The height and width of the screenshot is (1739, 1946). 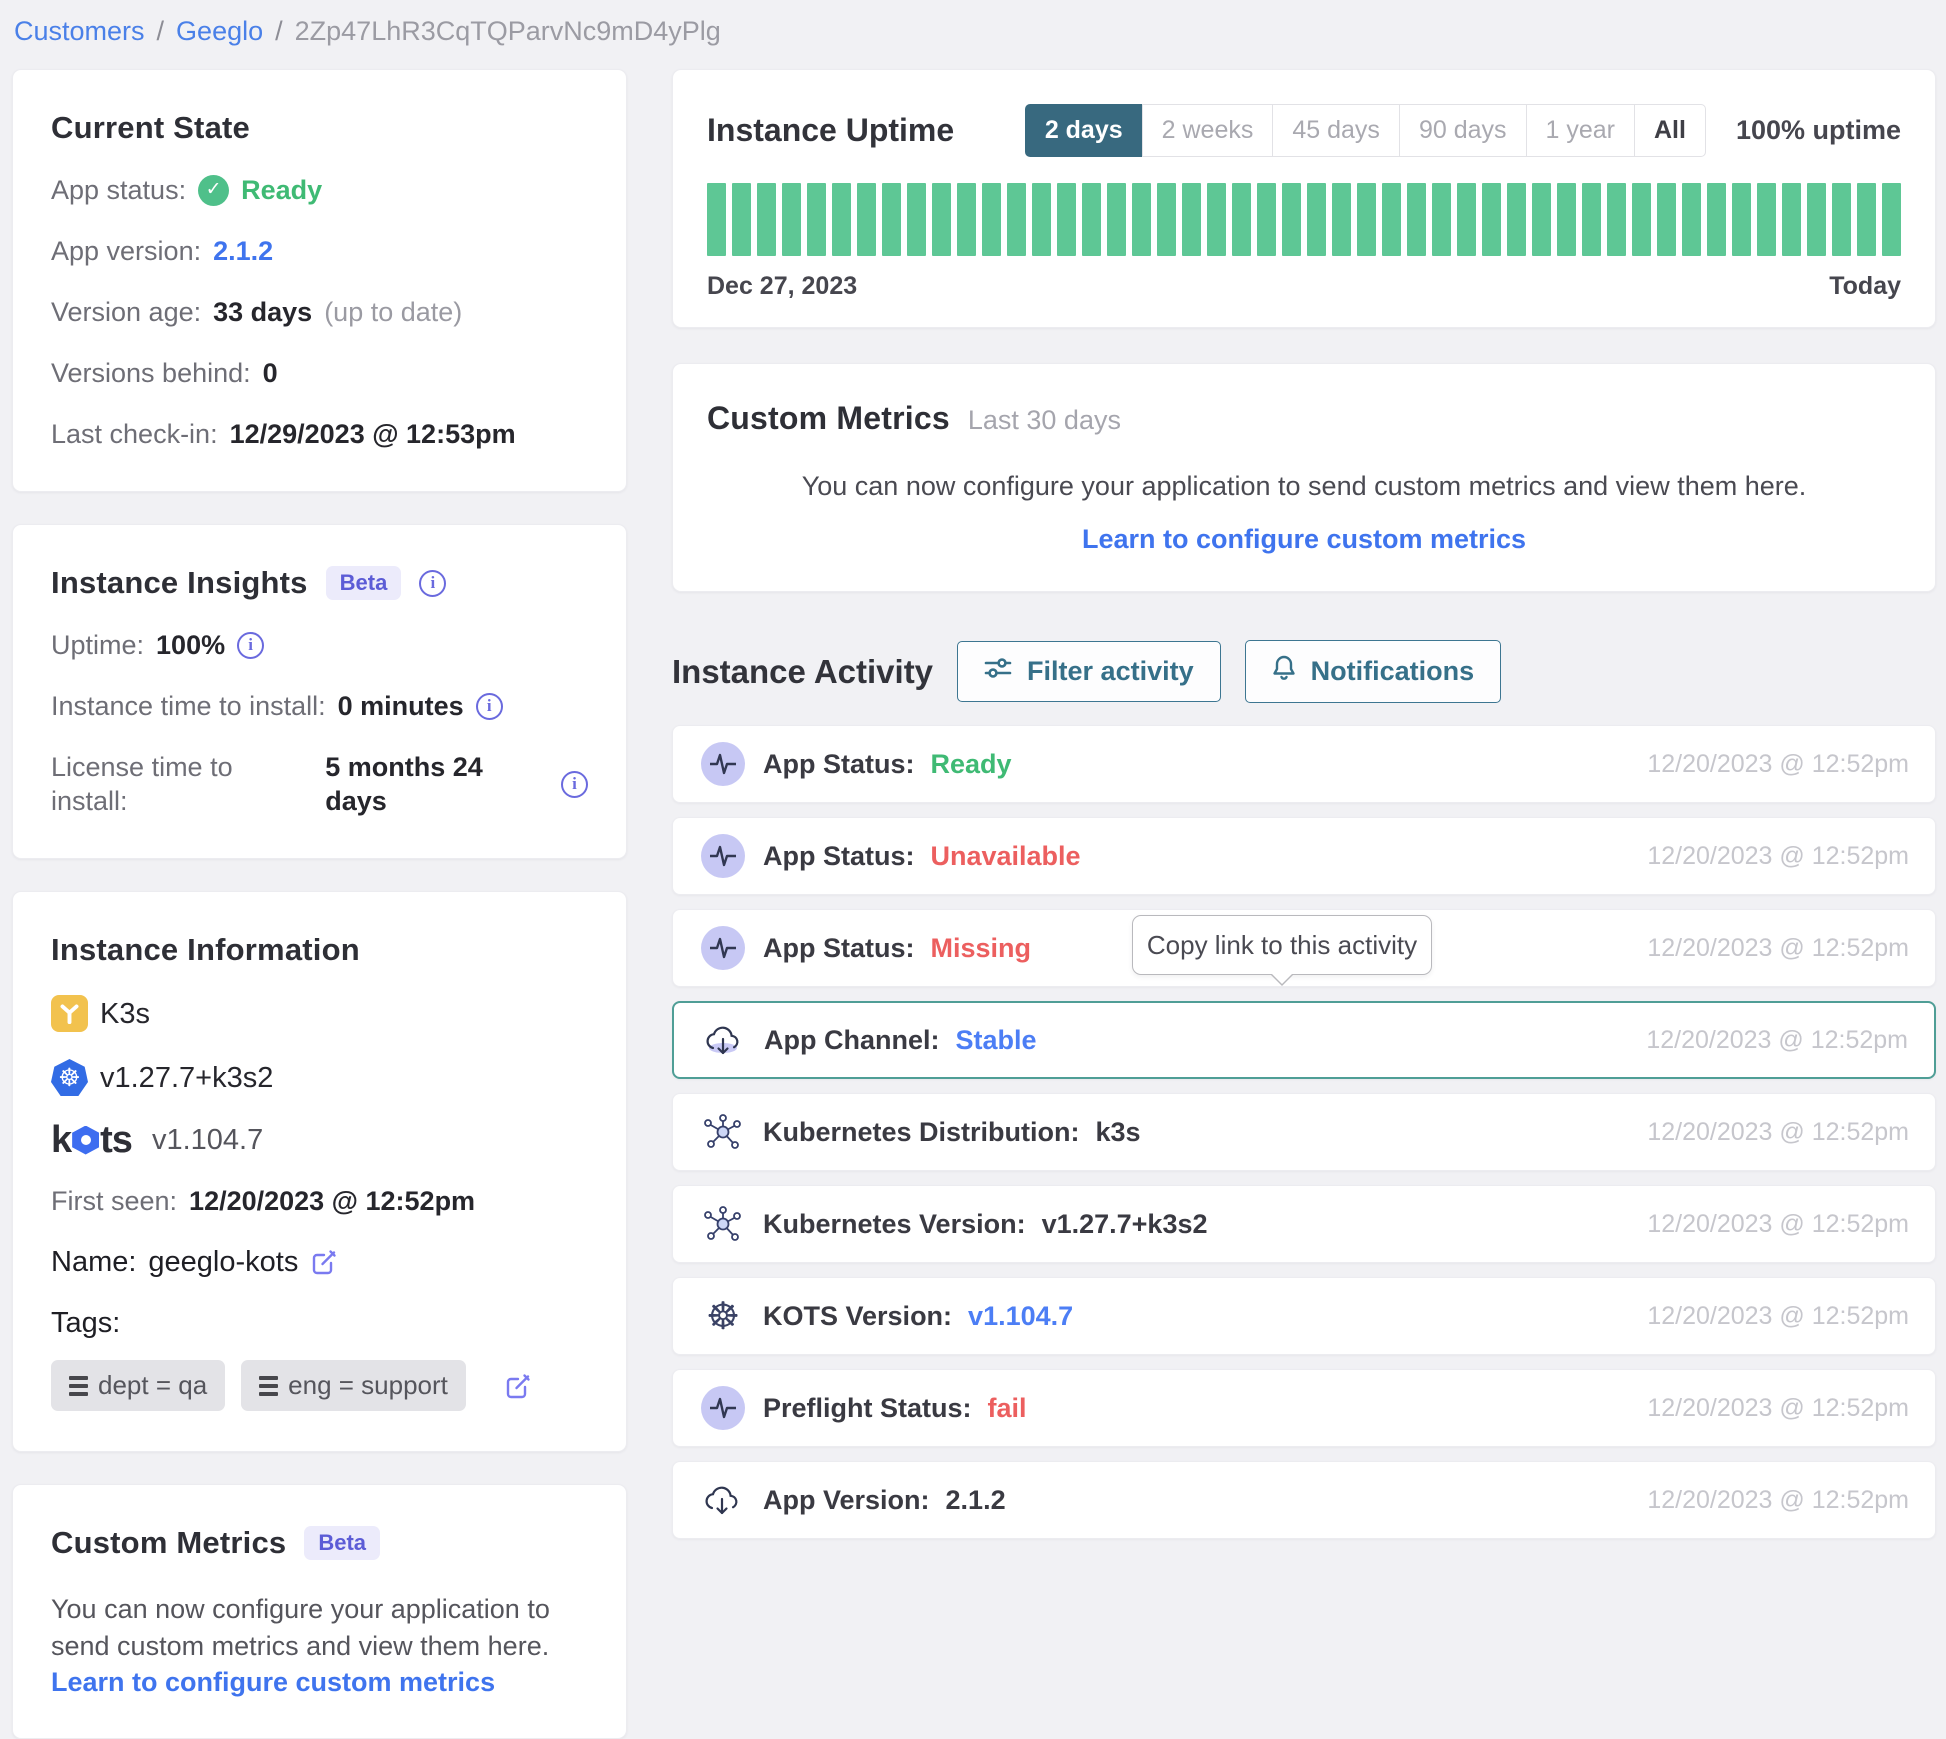 I want to click on kubernetes-nodes-icon, so click(x=723, y=1132).